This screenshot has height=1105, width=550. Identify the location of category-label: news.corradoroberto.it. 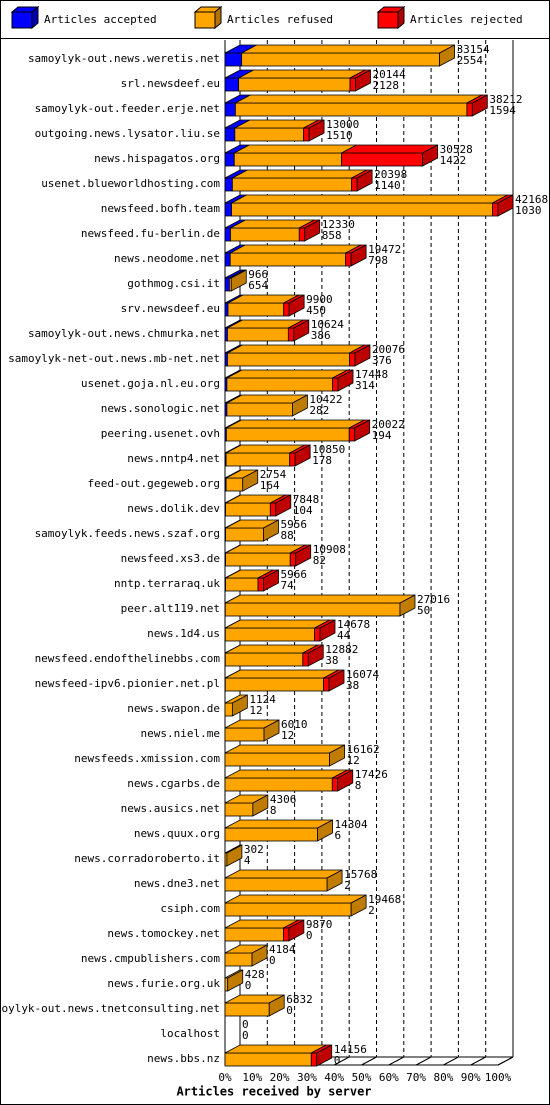
(147, 858).